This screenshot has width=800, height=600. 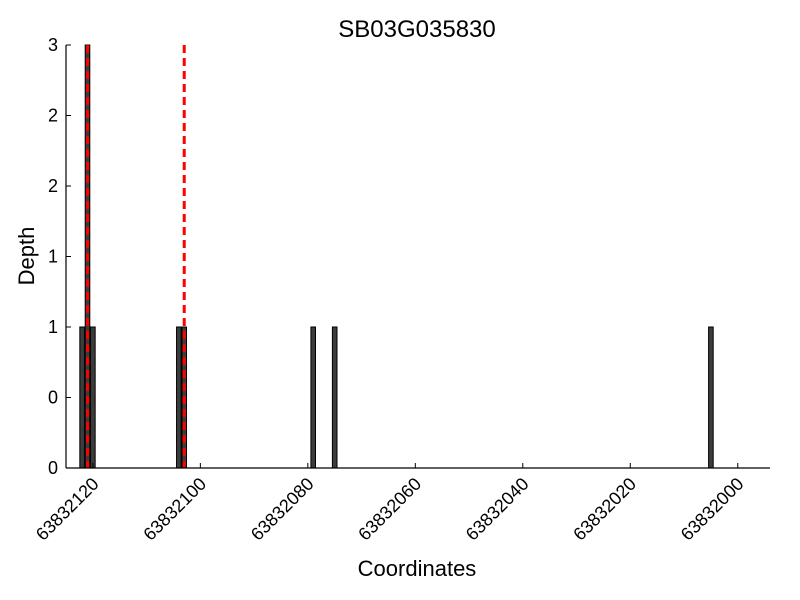 I want to click on x-tick-label: 63832040, so click(x=497, y=509).